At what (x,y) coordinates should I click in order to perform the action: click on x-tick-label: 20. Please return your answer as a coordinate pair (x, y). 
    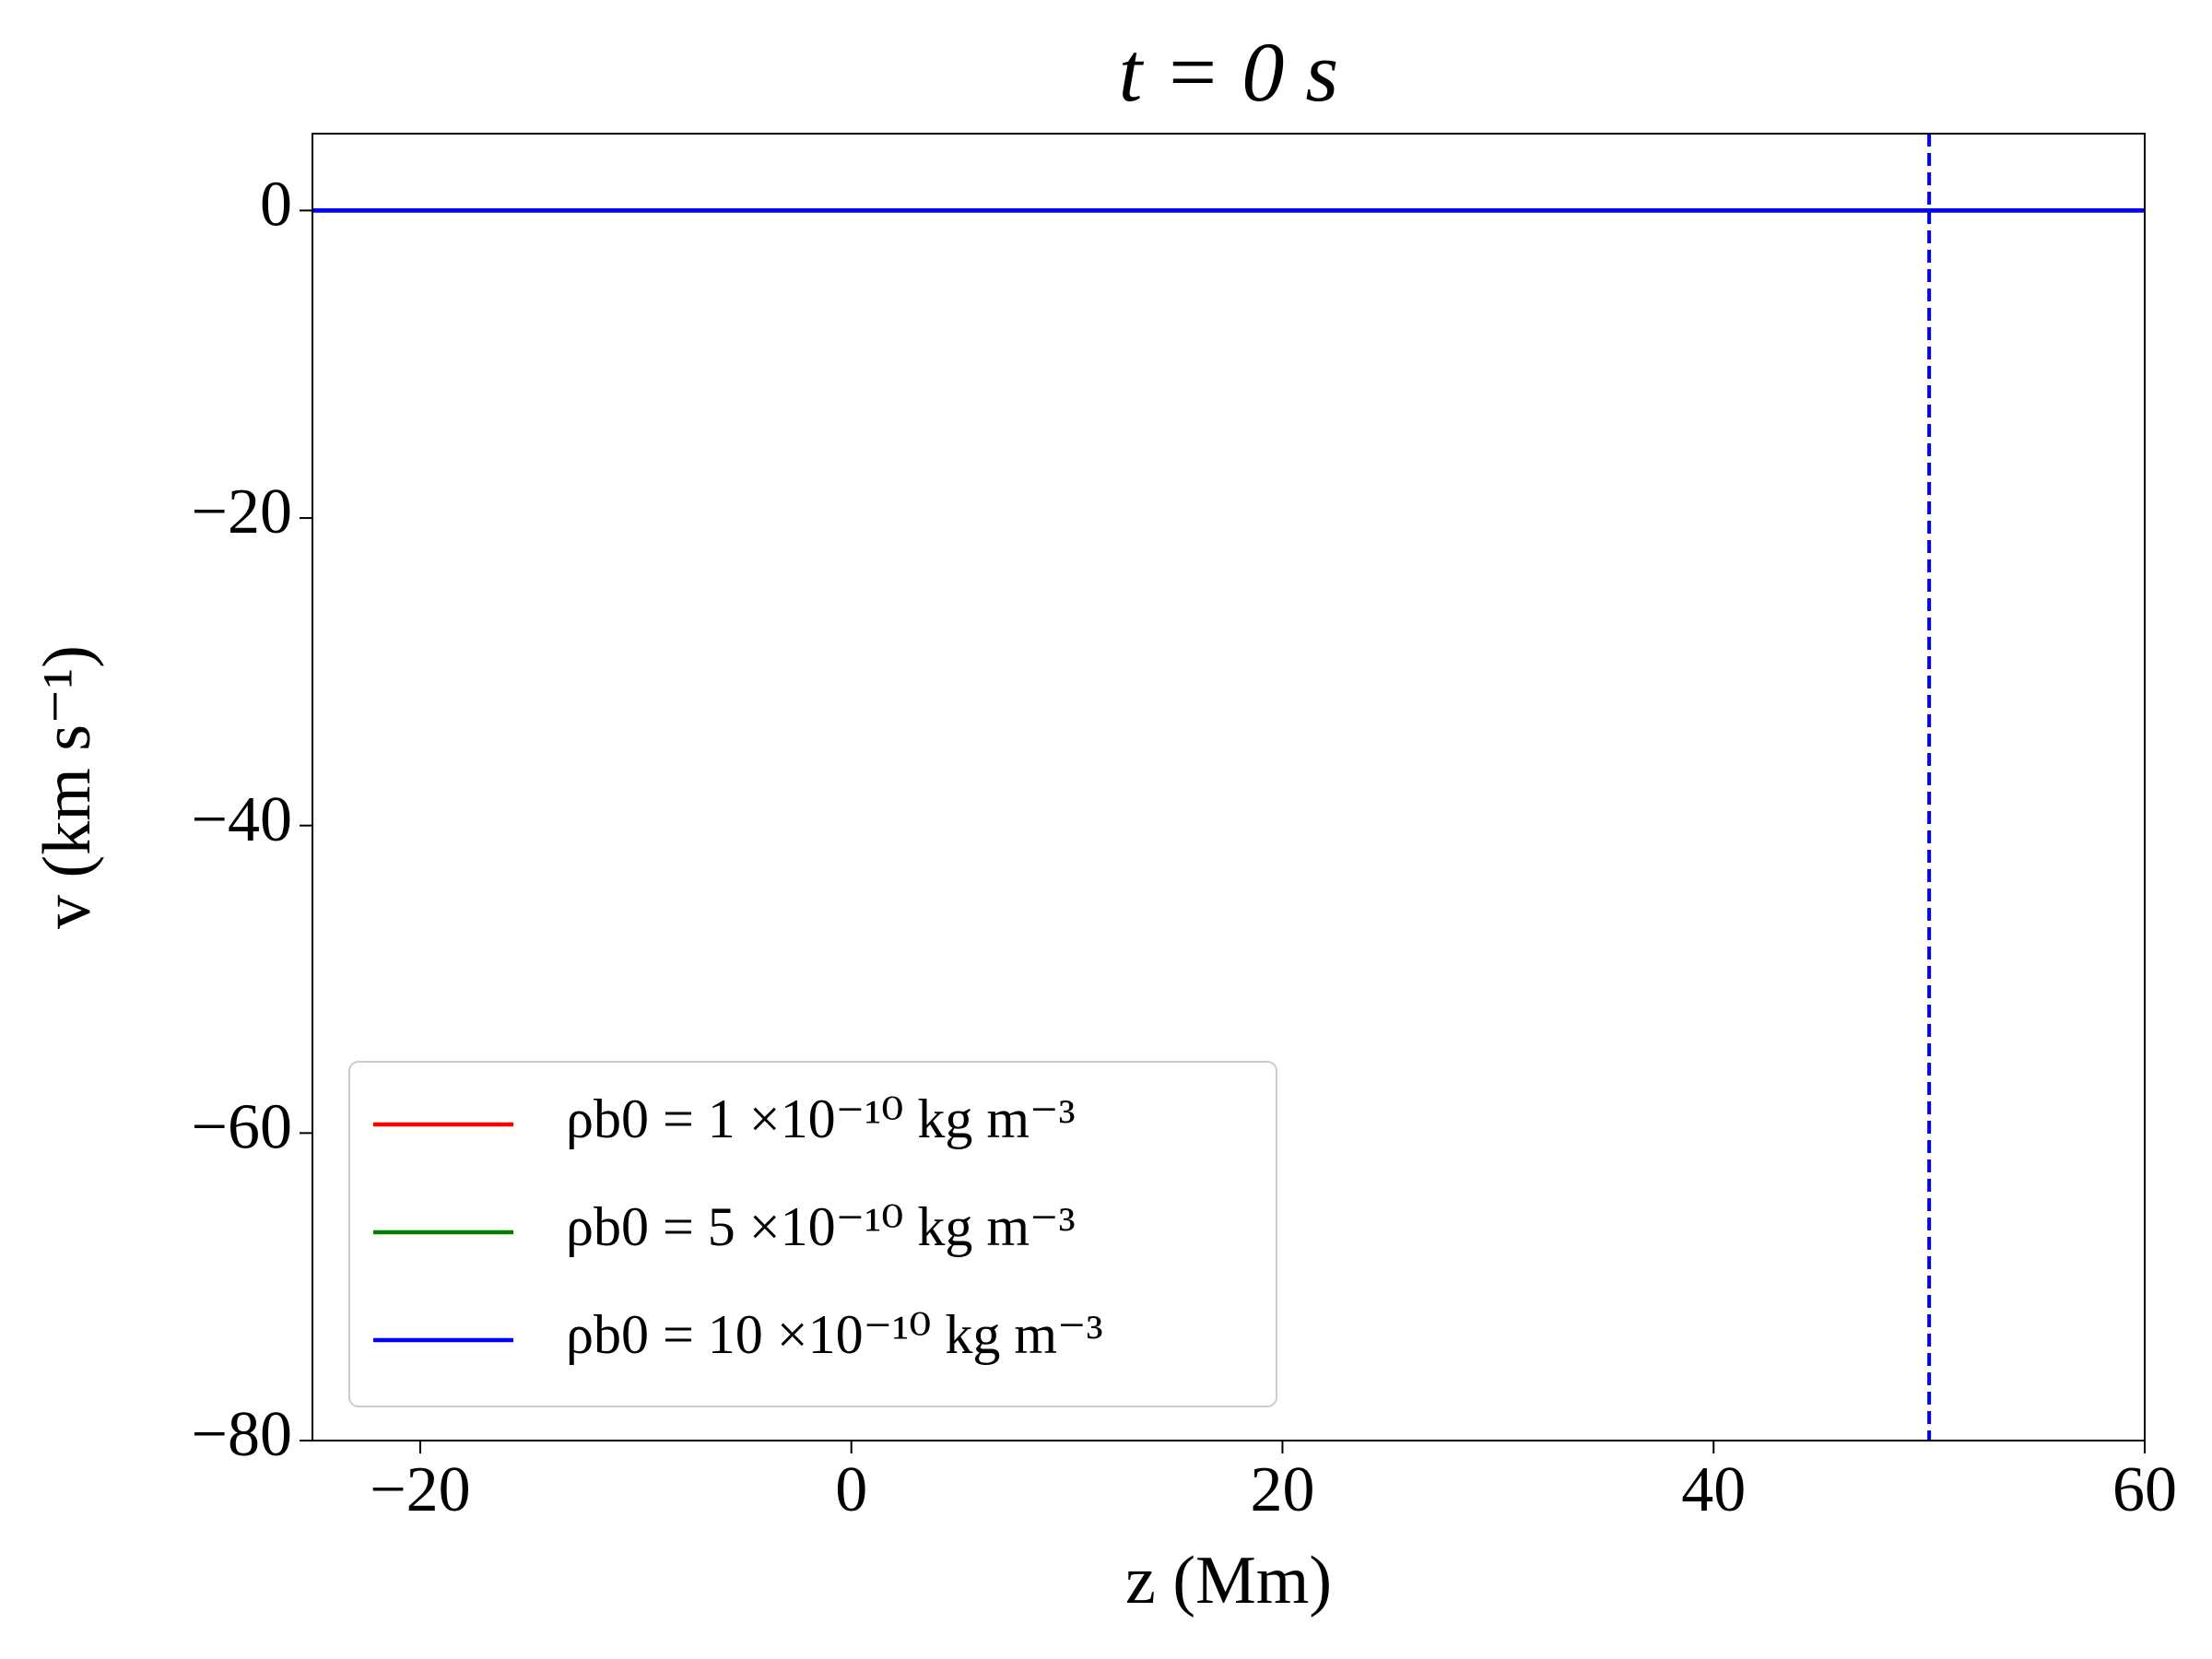
    Looking at the image, I should click on (1282, 1489).